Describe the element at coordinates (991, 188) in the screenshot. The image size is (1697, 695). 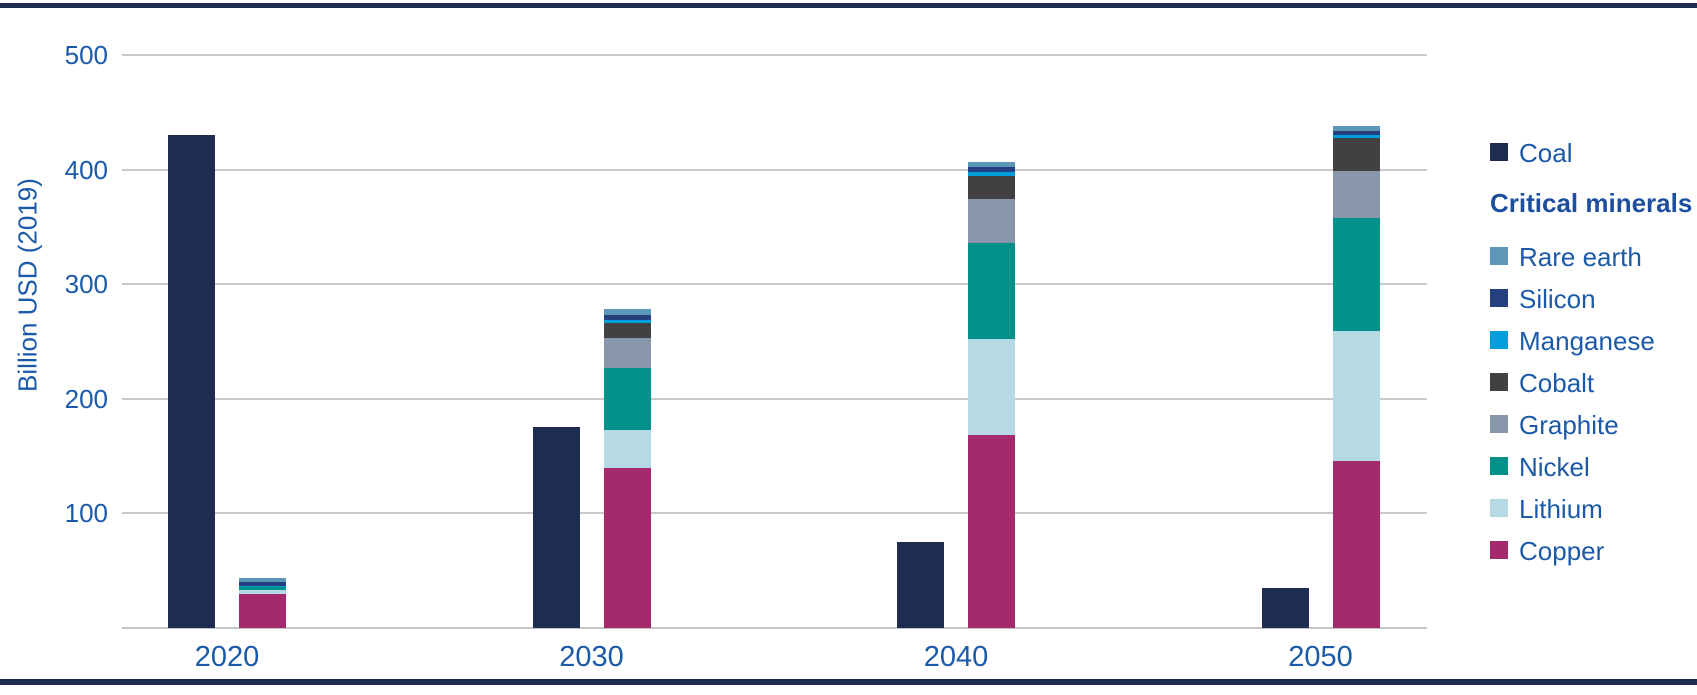
I see `bar-segment-cobalt-2040` at that location.